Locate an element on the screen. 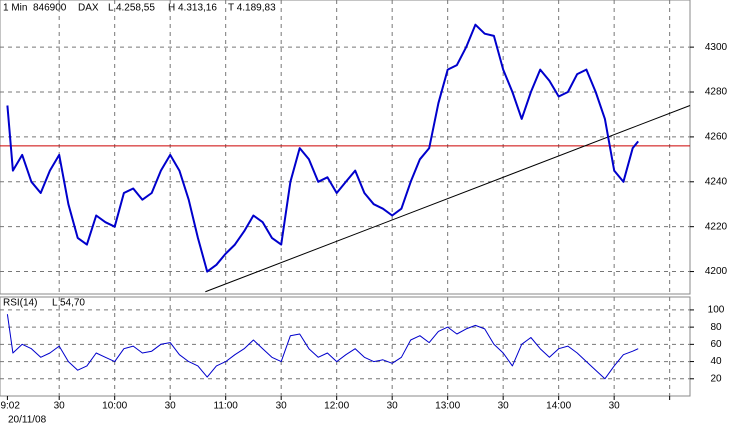 This screenshot has width=736, height=426. header-text: DAX is located at coordinates (88, 8).